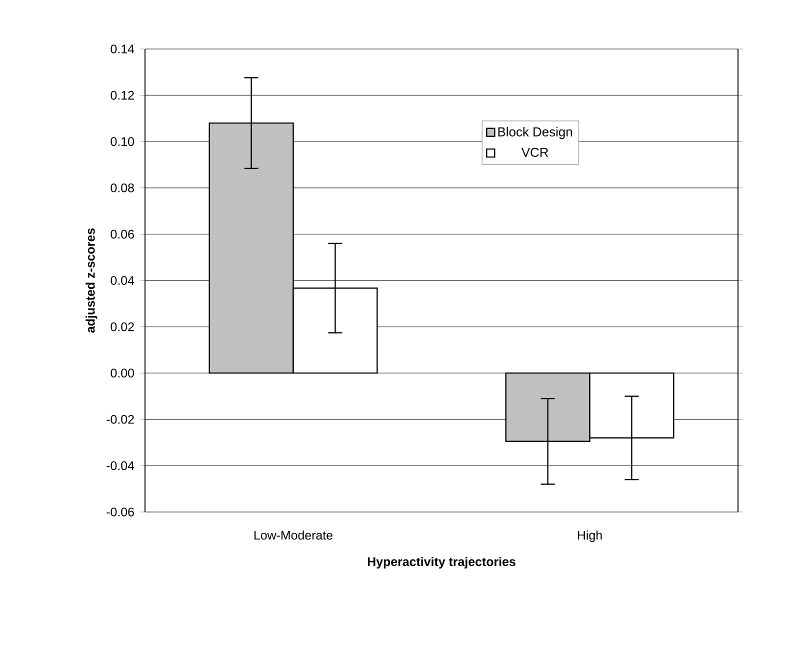 The width and height of the screenshot is (810, 645). Describe the element at coordinates (120, 465) in the screenshot. I see `y-tick-label: -0.04` at that location.